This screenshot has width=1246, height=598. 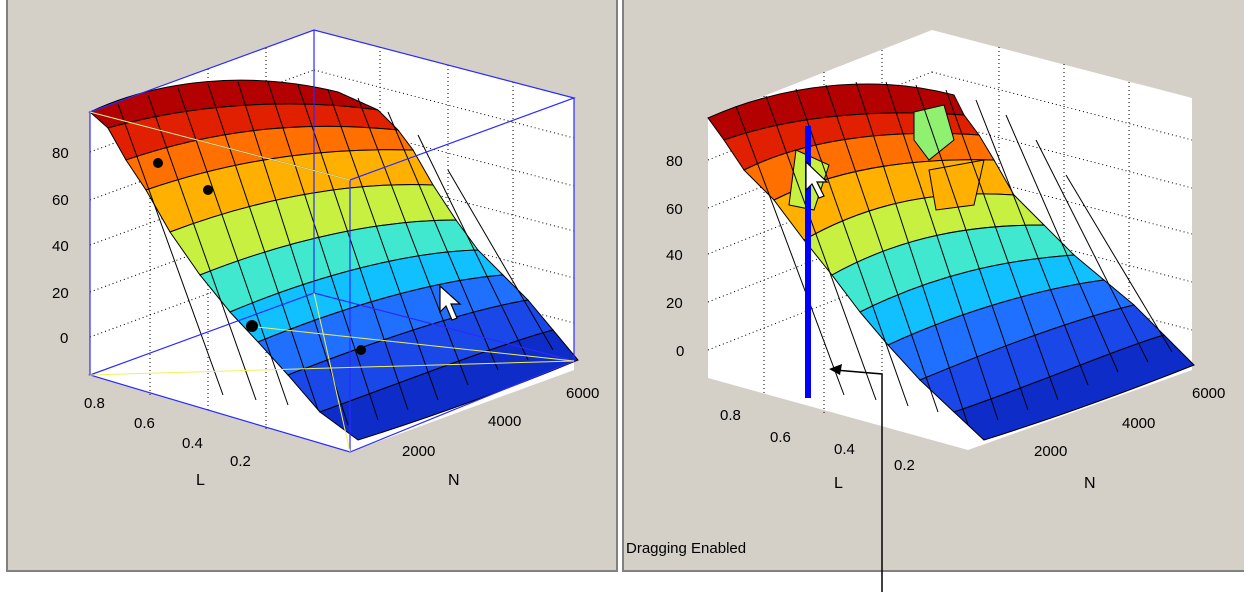 I want to click on right-z-ticks: 80 60 40 20 0, so click(x=675, y=256).